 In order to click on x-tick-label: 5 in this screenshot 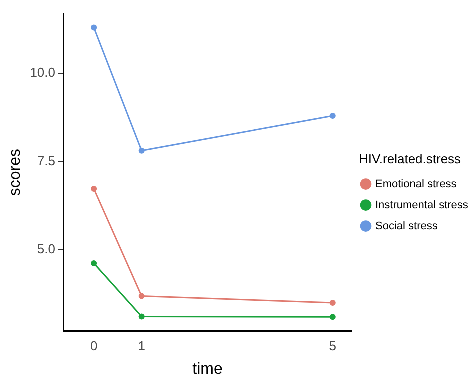, I will do `click(333, 346)`.